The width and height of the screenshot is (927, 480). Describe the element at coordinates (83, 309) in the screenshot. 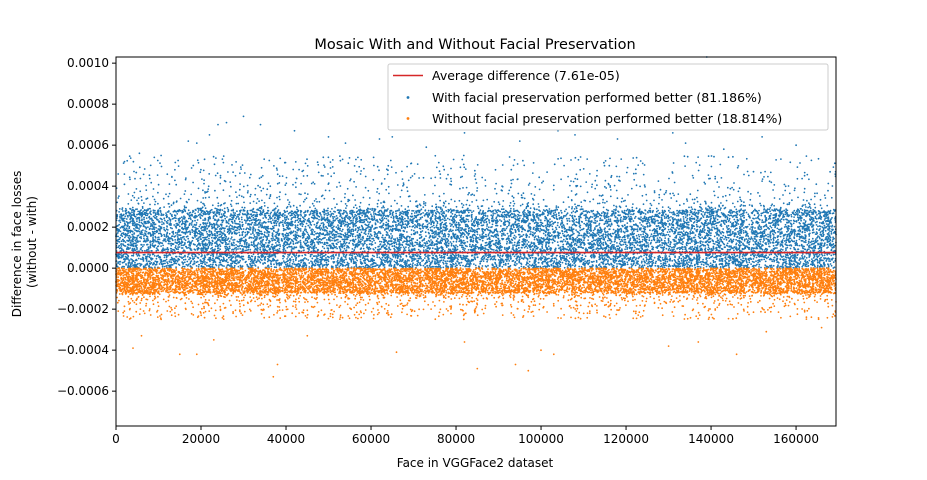

I see `y-tick-label: −0.0002` at that location.